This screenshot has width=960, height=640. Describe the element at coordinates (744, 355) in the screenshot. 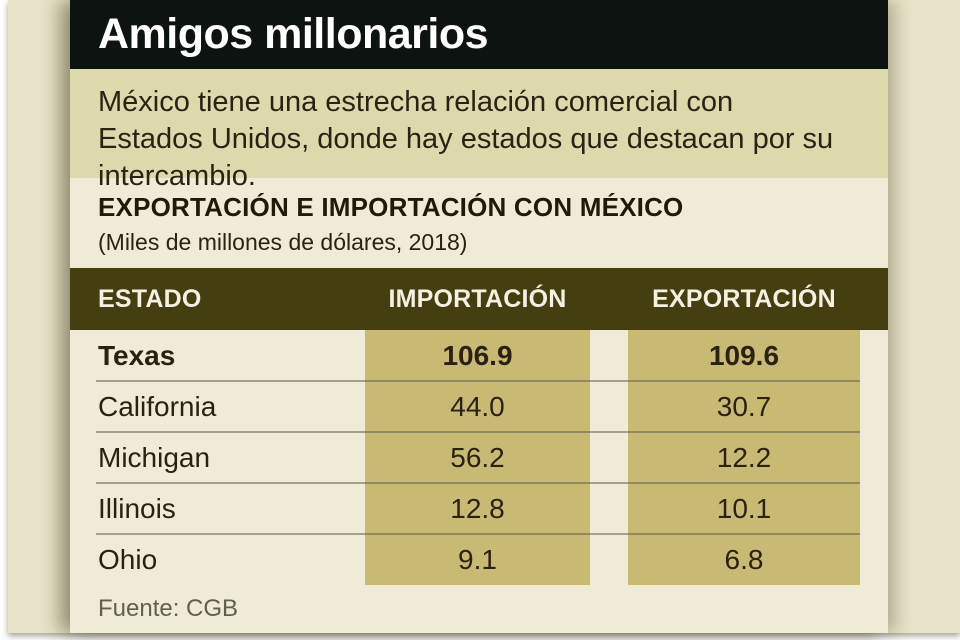

I see `cell-exportacion: 109.6` at that location.